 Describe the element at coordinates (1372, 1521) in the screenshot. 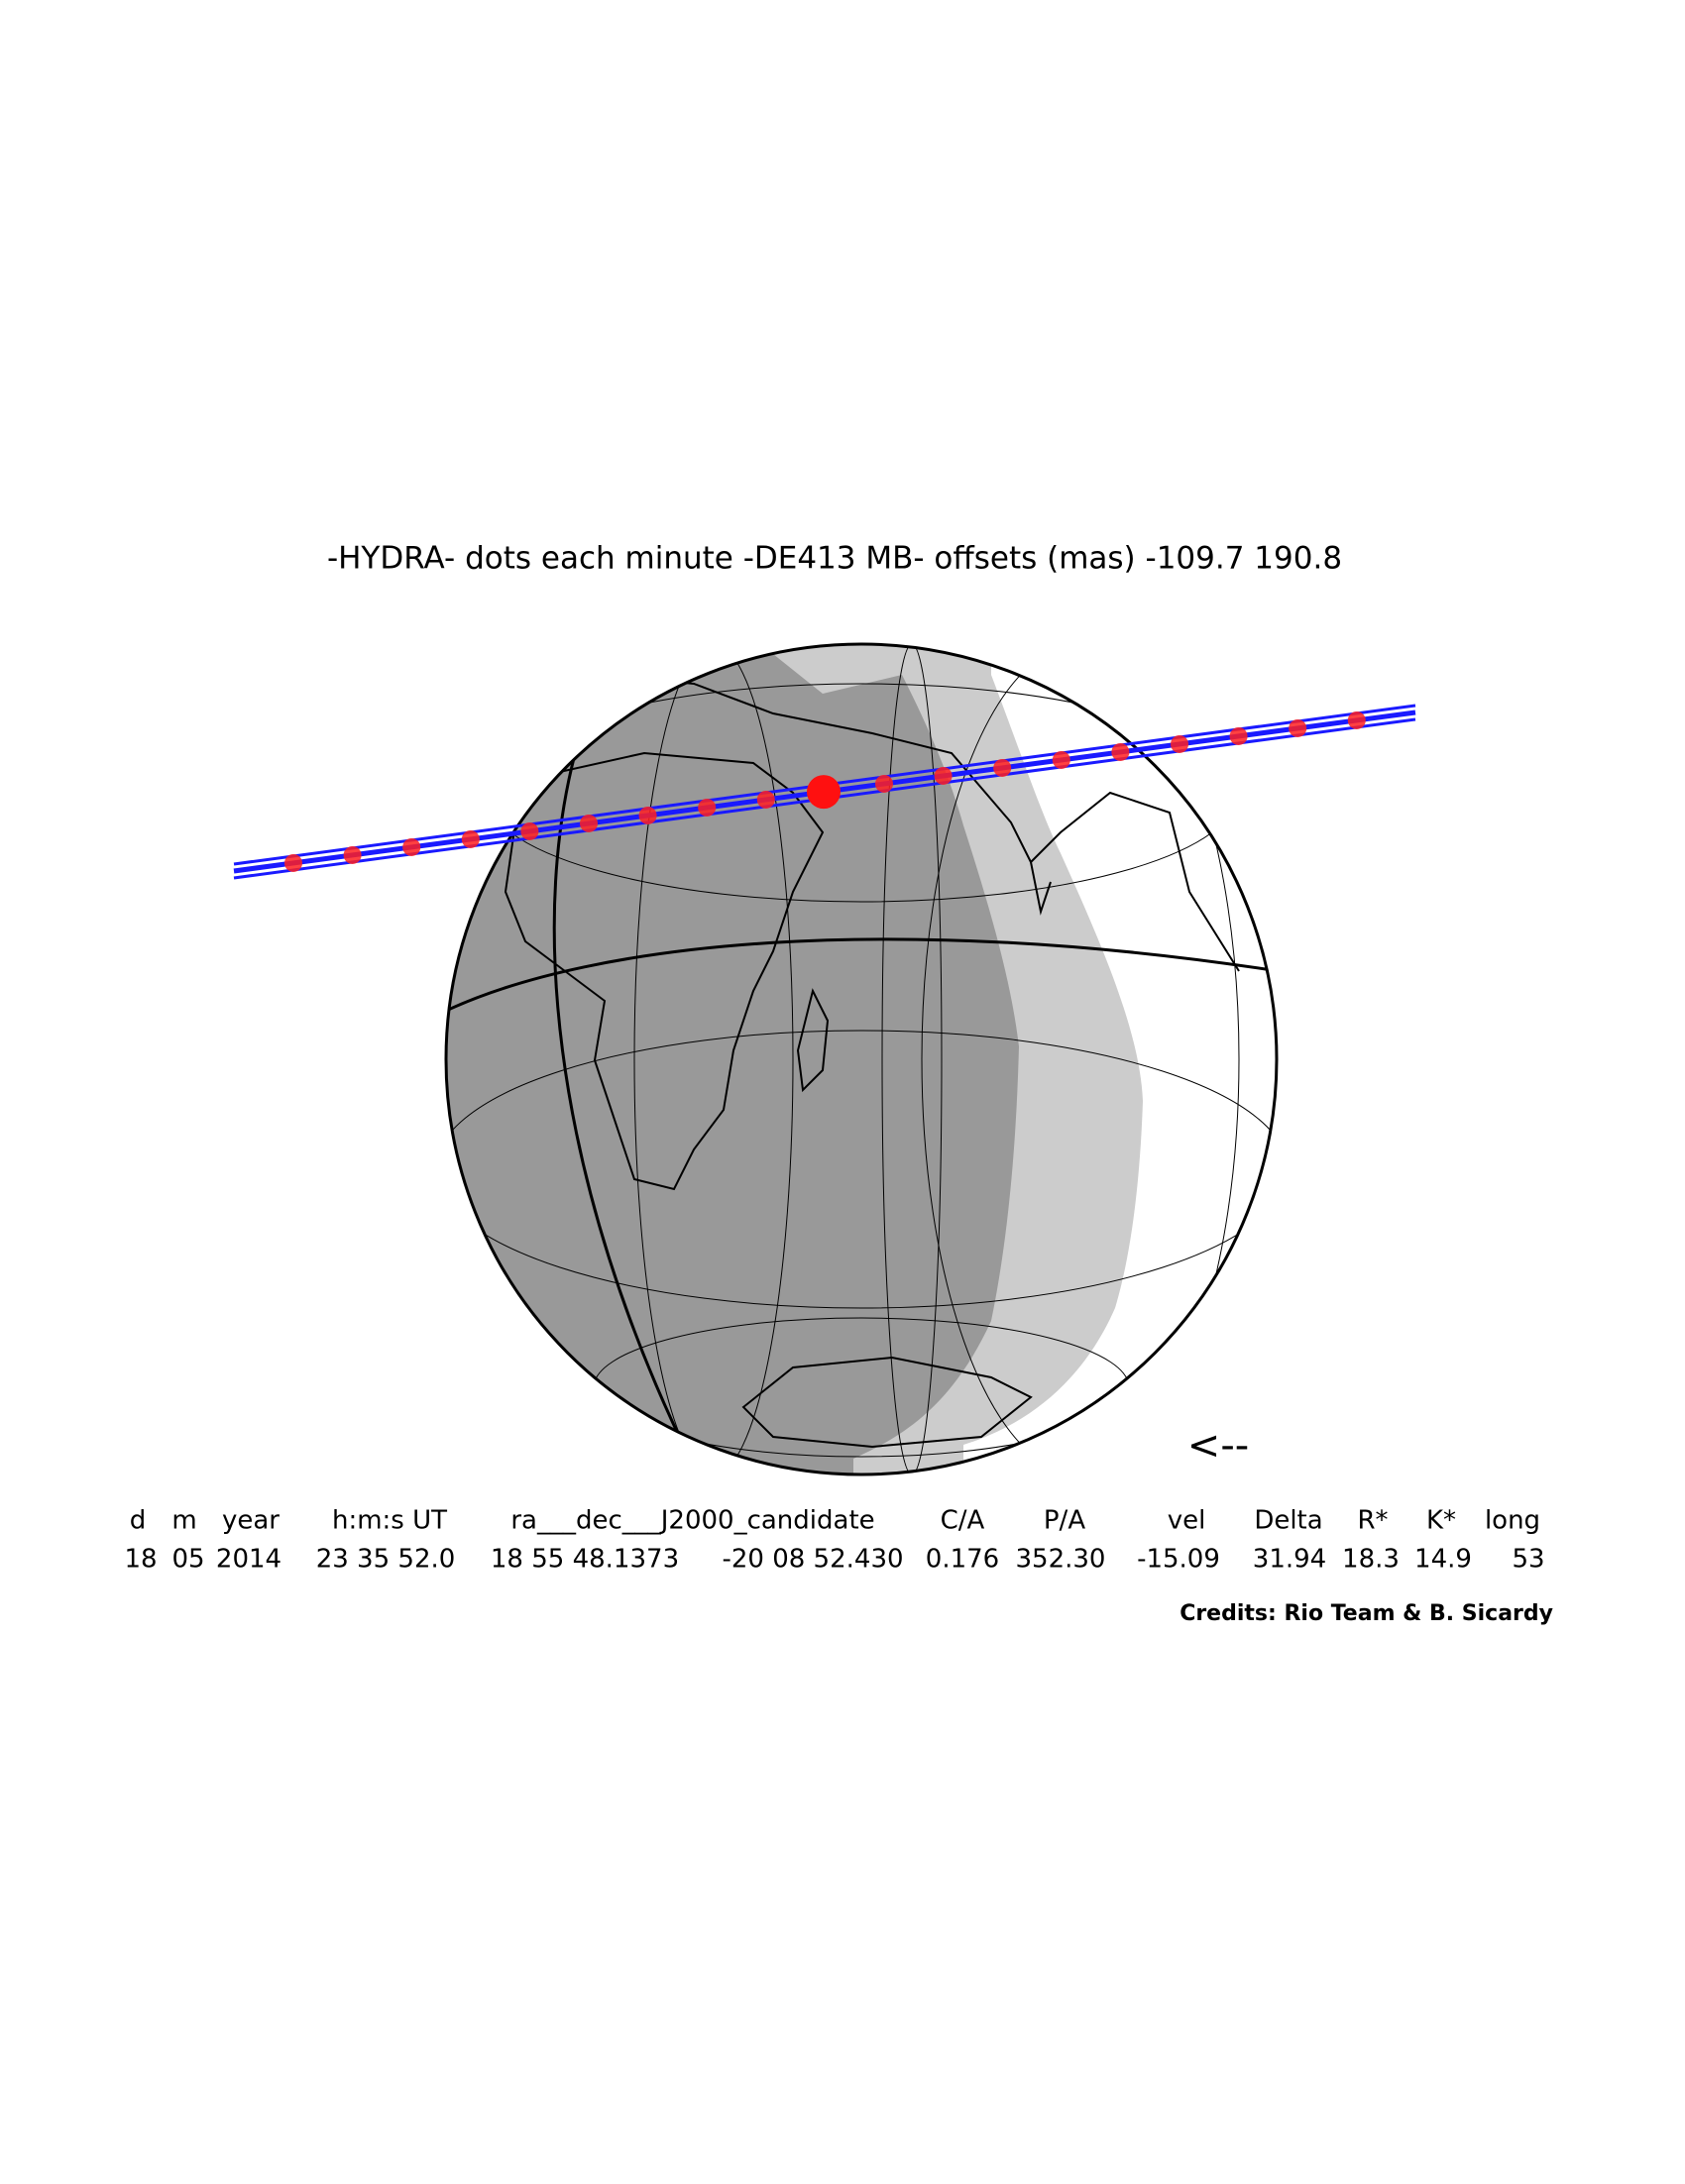

I see `column-header: R*` at that location.